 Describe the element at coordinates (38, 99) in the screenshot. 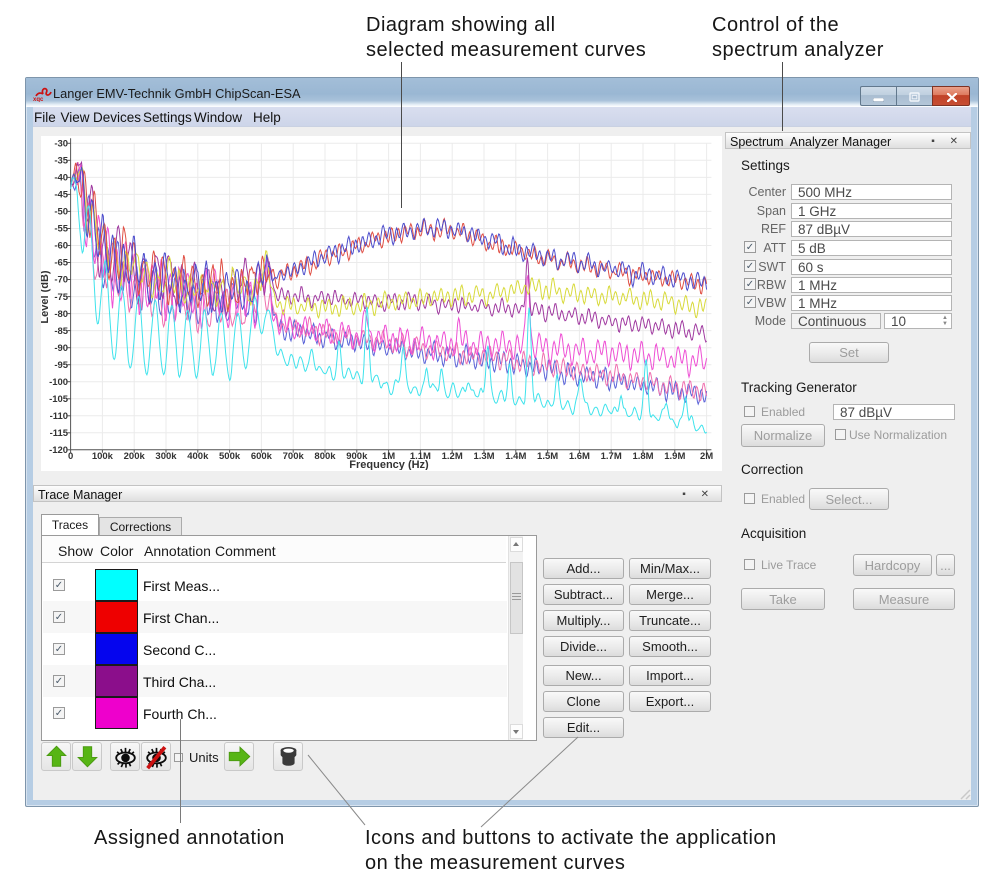

I see `svg-text: xqc` at that location.